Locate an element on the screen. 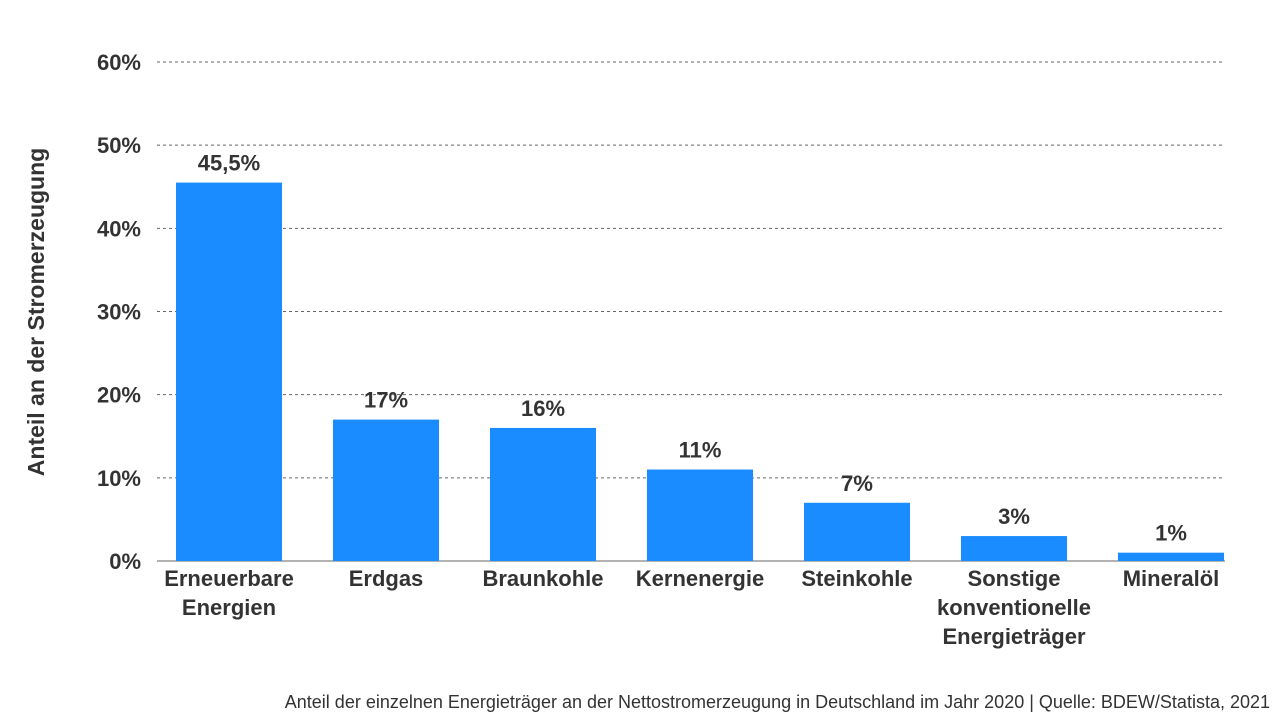 The image size is (1280, 720). y-axis-ticks: 0% 10% 20% 30% 40% 50% 60% is located at coordinates (119, 312).